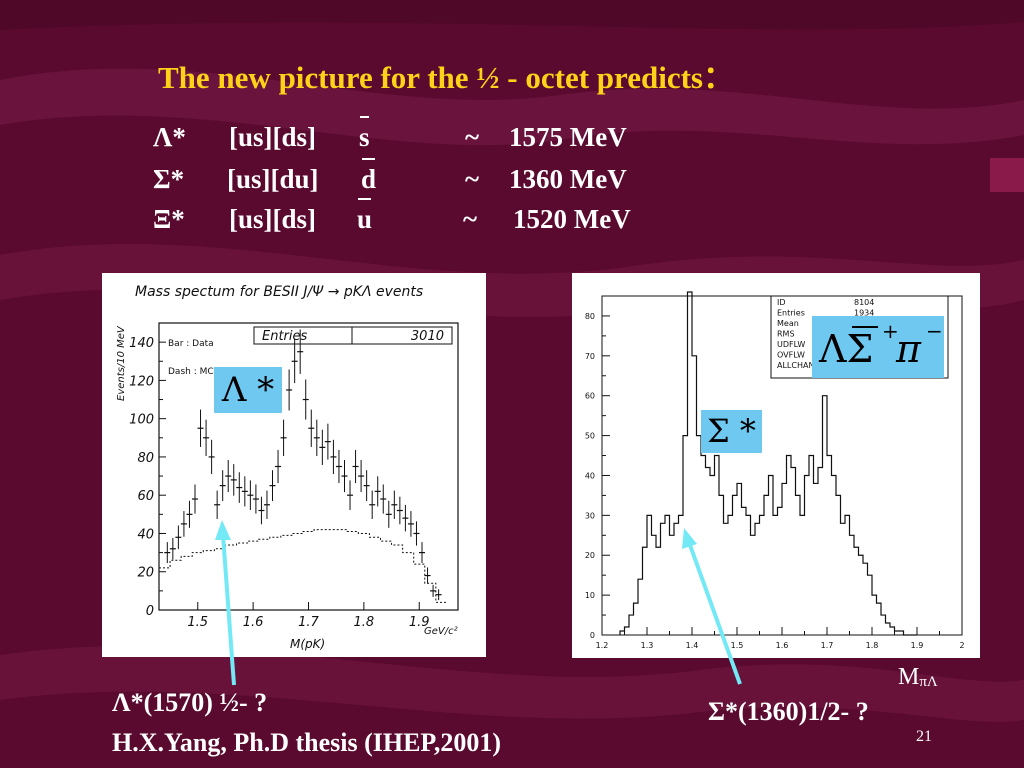 This screenshot has height=768, width=1024. What do you see at coordinates (568, 179) in the screenshot?
I see `row-mass: 1360 MeV` at bounding box center [568, 179].